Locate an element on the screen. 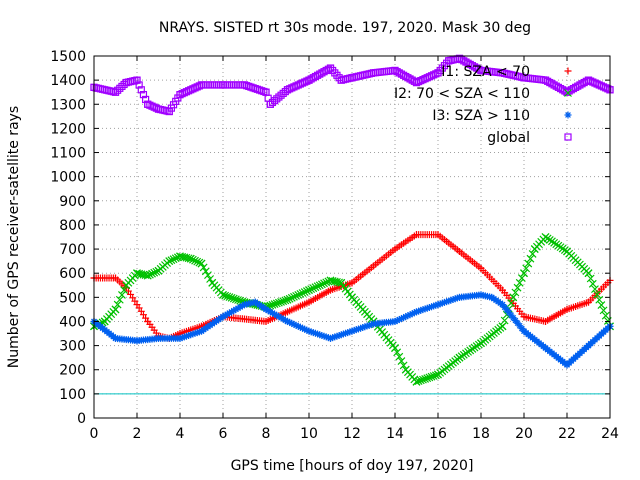 The width and height of the screenshot is (640, 480). y-tick-label: 1300 is located at coordinates (68, 105).